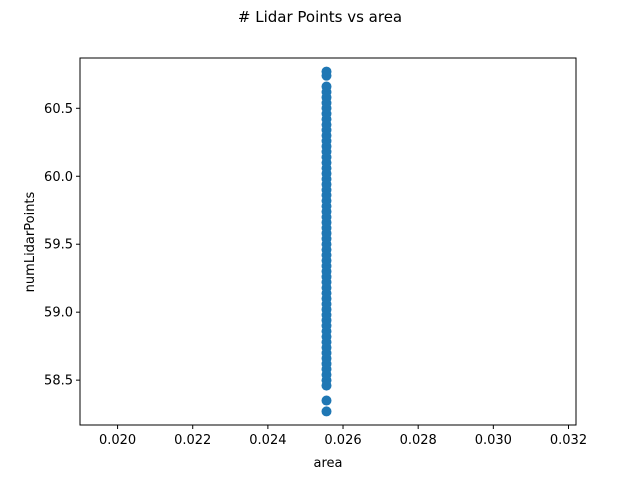  Describe the element at coordinates (58, 177) in the screenshot. I see `y-tick-label: 60.0` at that location.